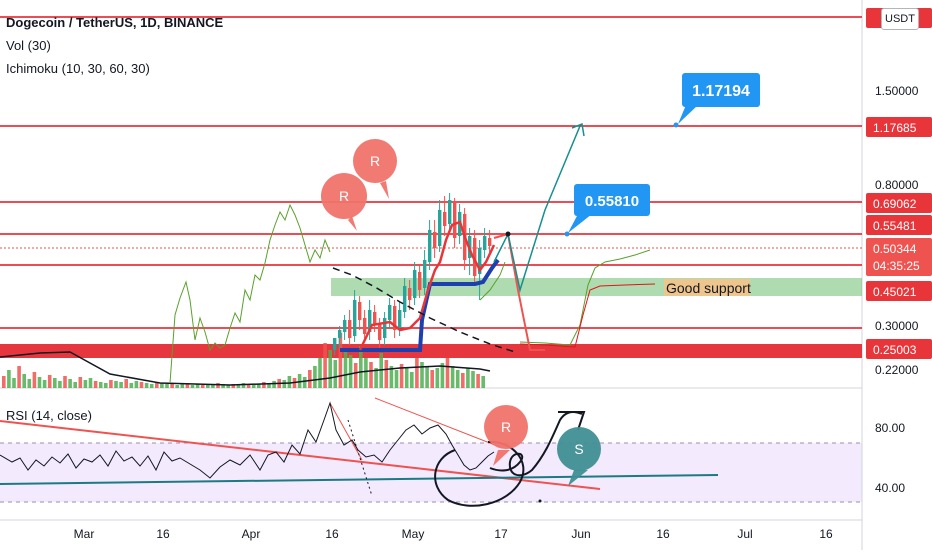  Describe the element at coordinates (163, 534) in the screenshot. I see `time-tick-16-mar: 16` at that location.